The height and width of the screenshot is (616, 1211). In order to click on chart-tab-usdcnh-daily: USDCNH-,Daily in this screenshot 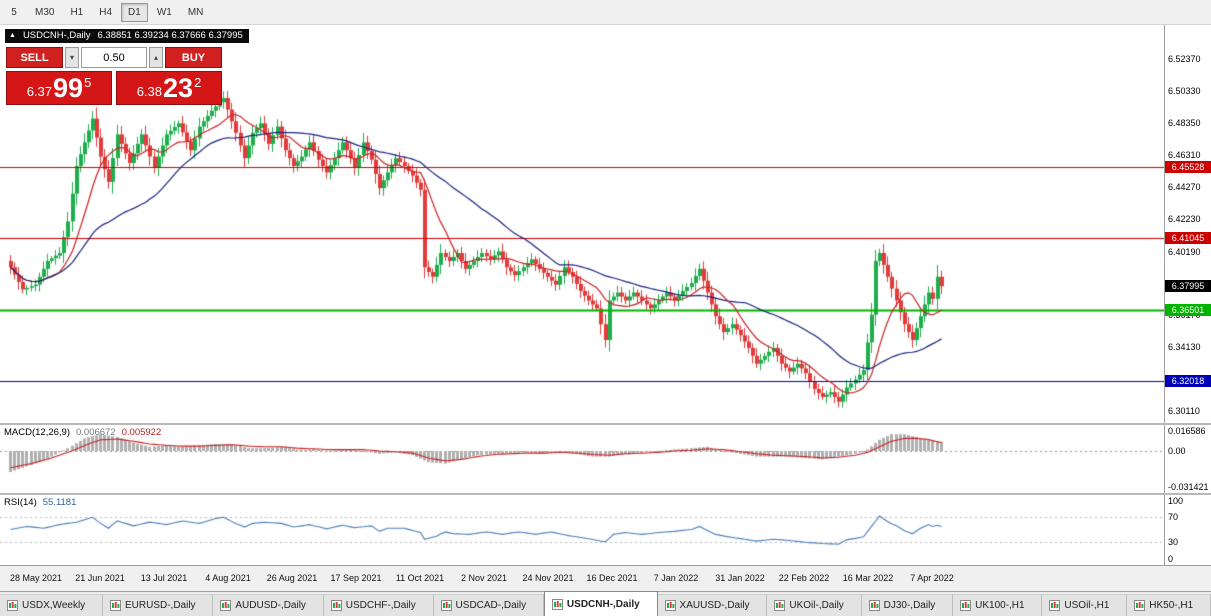, I will do `click(600, 603)`.